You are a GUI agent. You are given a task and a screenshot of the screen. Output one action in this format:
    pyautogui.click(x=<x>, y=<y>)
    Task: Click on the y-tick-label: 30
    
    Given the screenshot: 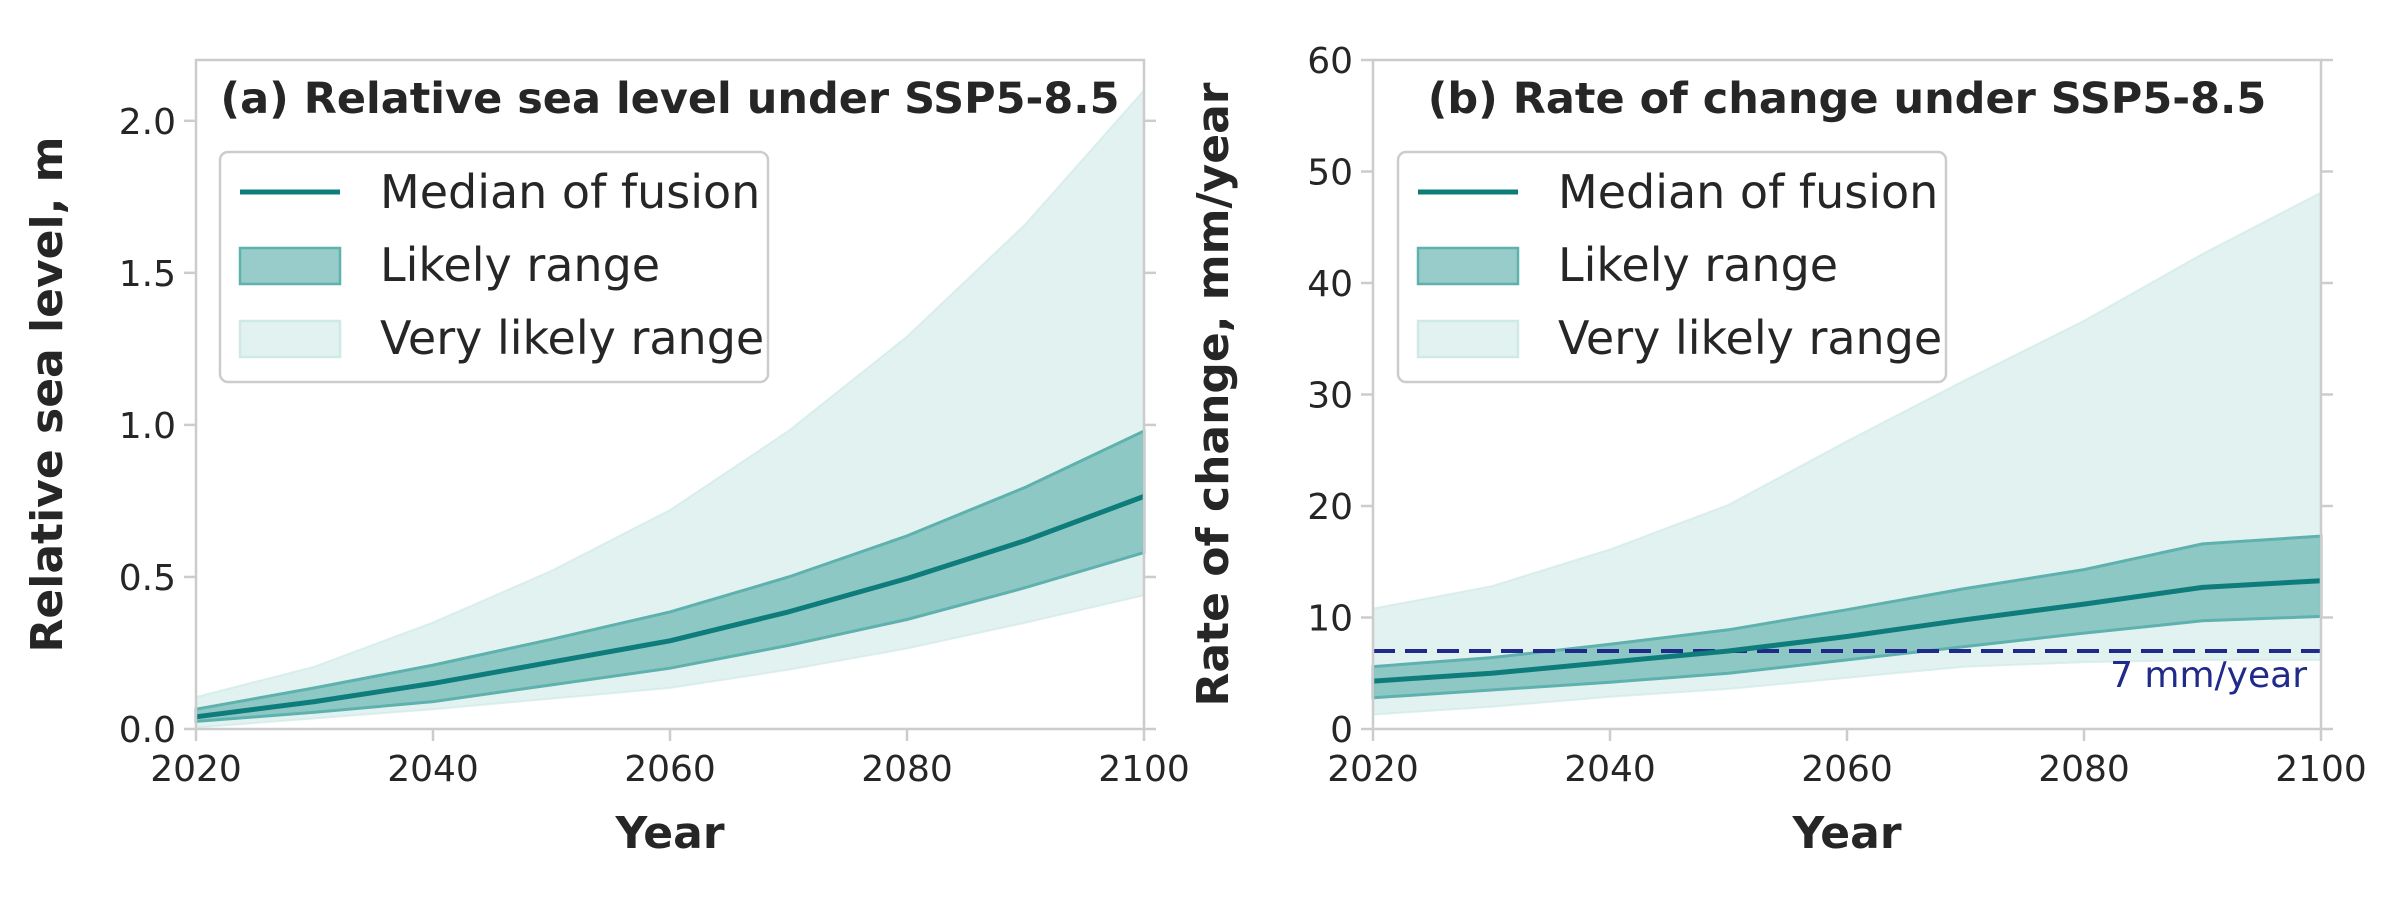 What is the action you would take?
    pyautogui.click(x=1330, y=396)
    